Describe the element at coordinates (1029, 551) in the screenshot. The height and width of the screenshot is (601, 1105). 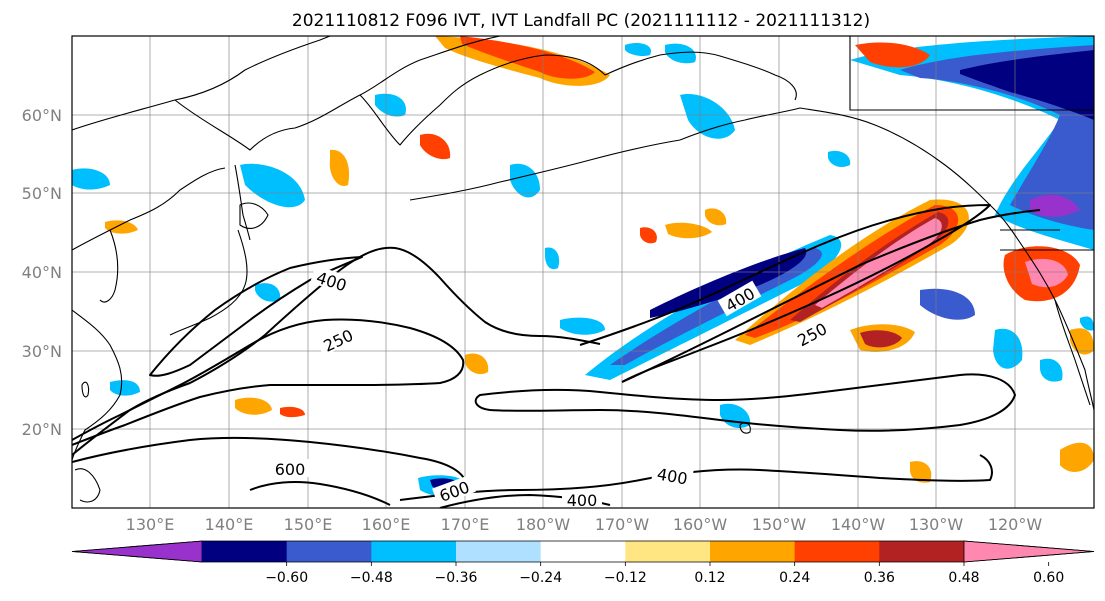
I see `colorbar-extend-high` at that location.